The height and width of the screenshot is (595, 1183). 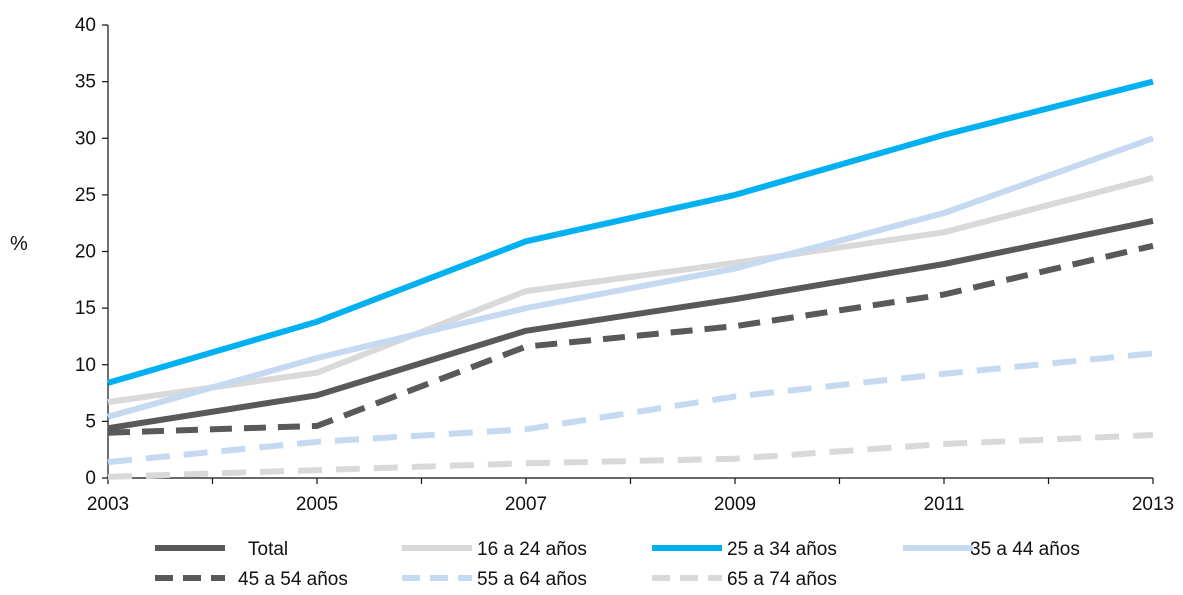 What do you see at coordinates (293, 579) in the screenshot?
I see `legend-label-4: 45 a 54 años` at bounding box center [293, 579].